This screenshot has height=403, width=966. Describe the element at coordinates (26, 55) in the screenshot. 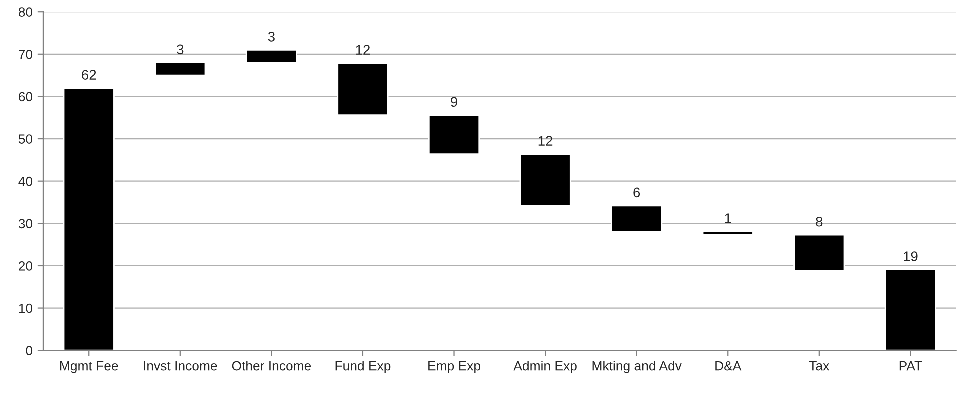

I see `y-tick-label: 70` at that location.